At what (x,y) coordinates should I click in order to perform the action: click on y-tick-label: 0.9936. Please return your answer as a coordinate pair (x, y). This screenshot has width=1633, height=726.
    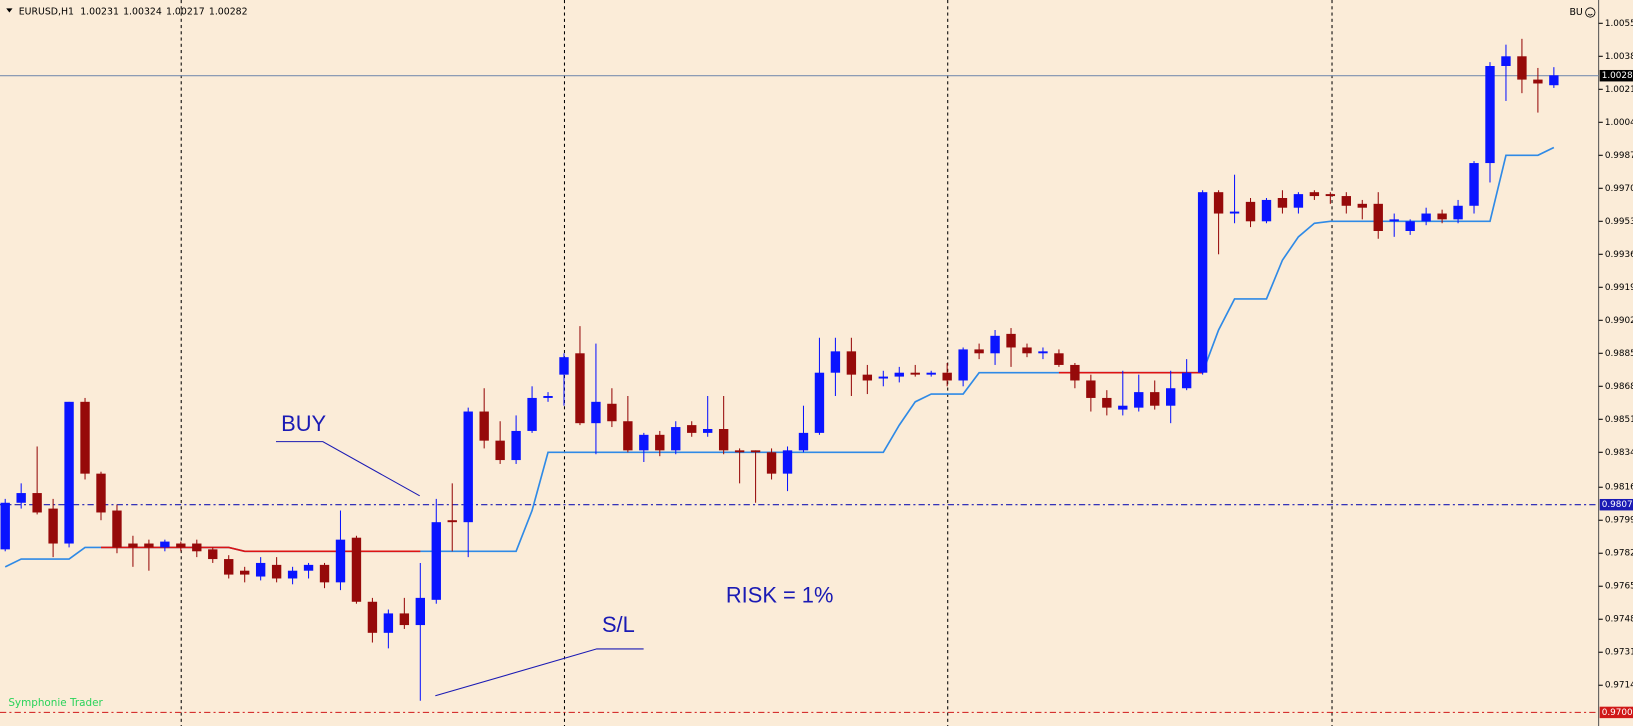
    Looking at the image, I should click on (1619, 255).